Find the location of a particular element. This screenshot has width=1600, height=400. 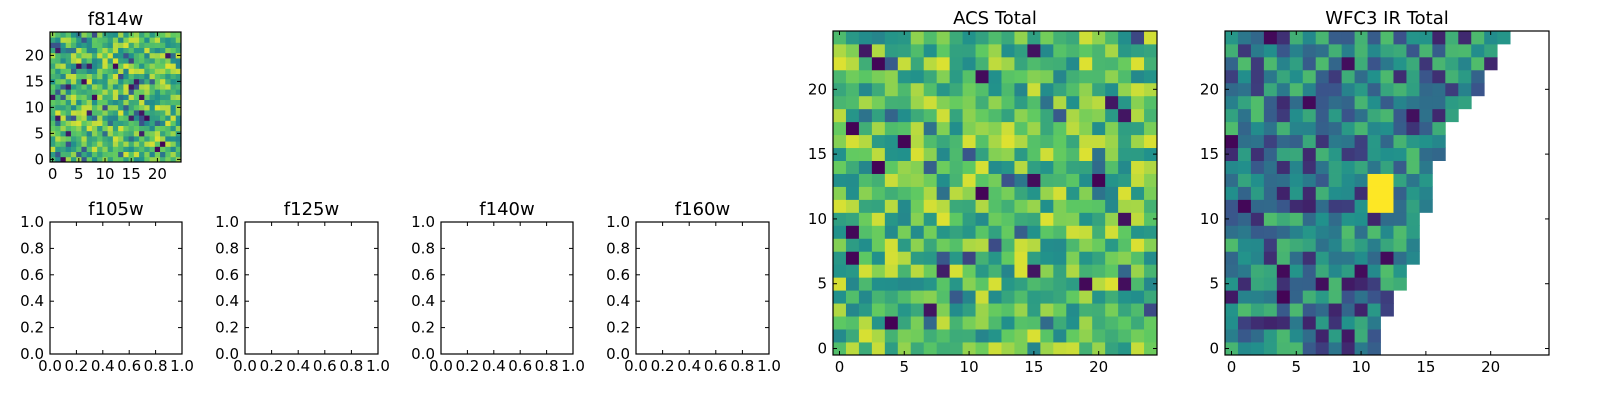

x-tick-label: 1.0 is located at coordinates (182, 366).